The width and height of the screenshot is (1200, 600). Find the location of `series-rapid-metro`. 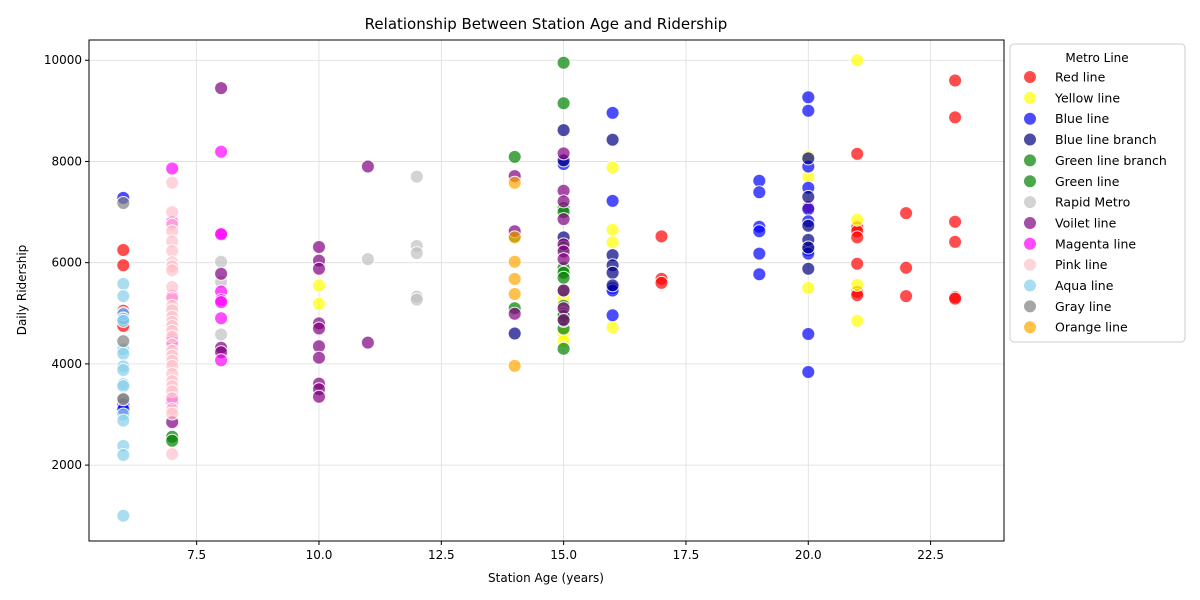

series-rapid-metro is located at coordinates (319, 255).